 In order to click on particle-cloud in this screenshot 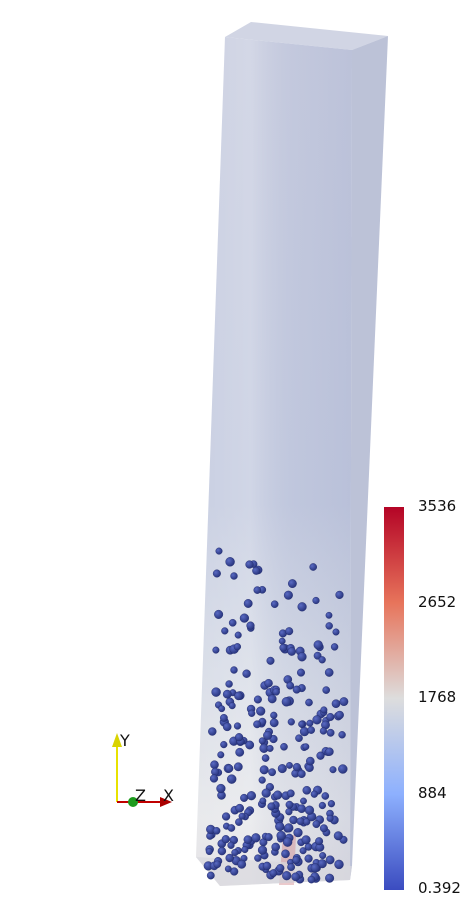, I will do `click(276, 715)`.